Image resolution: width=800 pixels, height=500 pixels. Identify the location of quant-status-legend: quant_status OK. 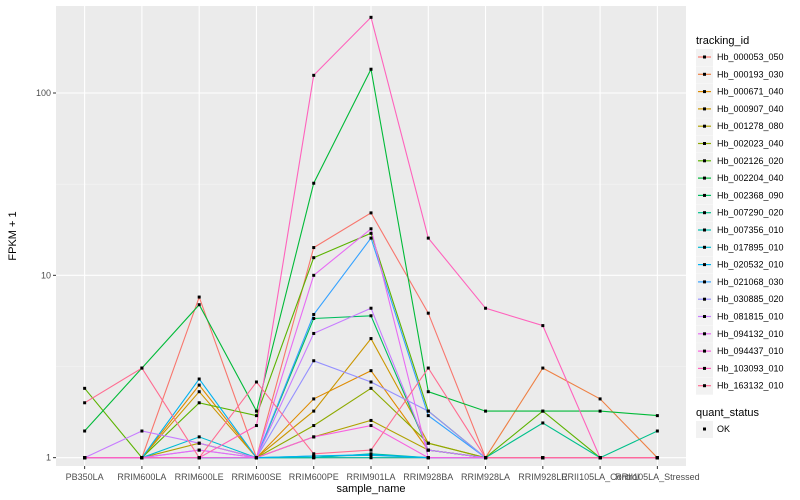
(727, 422).